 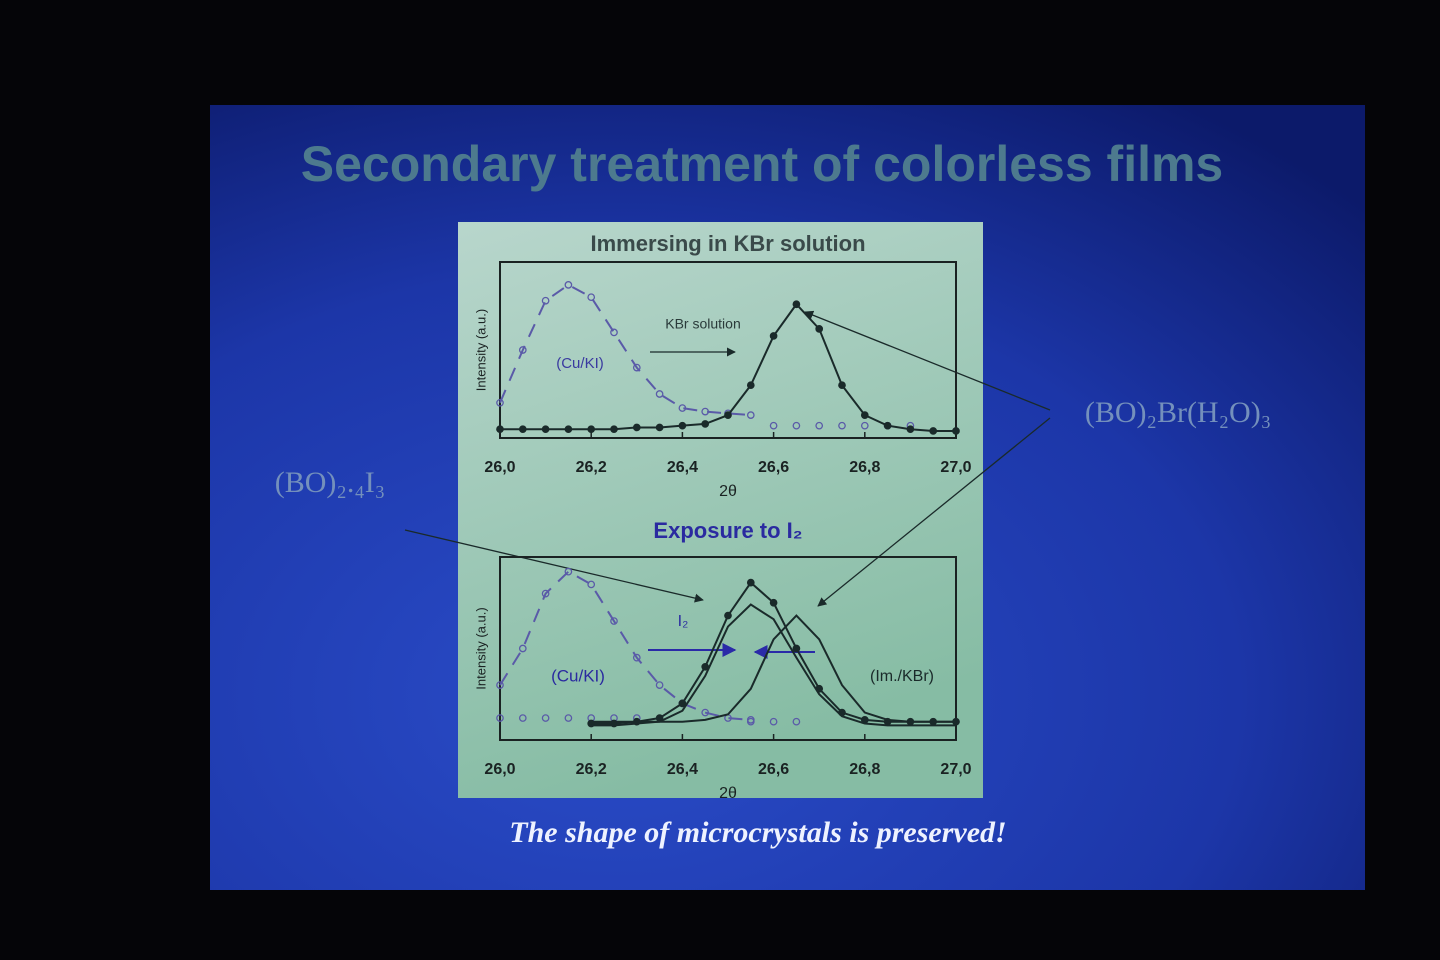 What do you see at coordinates (762, 164) in the screenshot?
I see `slide-title: Secondary treatment of colorless films` at bounding box center [762, 164].